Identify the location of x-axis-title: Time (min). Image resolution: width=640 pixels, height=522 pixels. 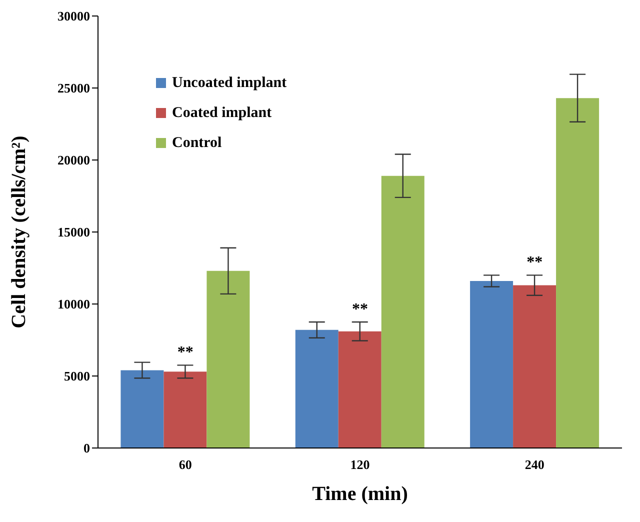
(360, 494).